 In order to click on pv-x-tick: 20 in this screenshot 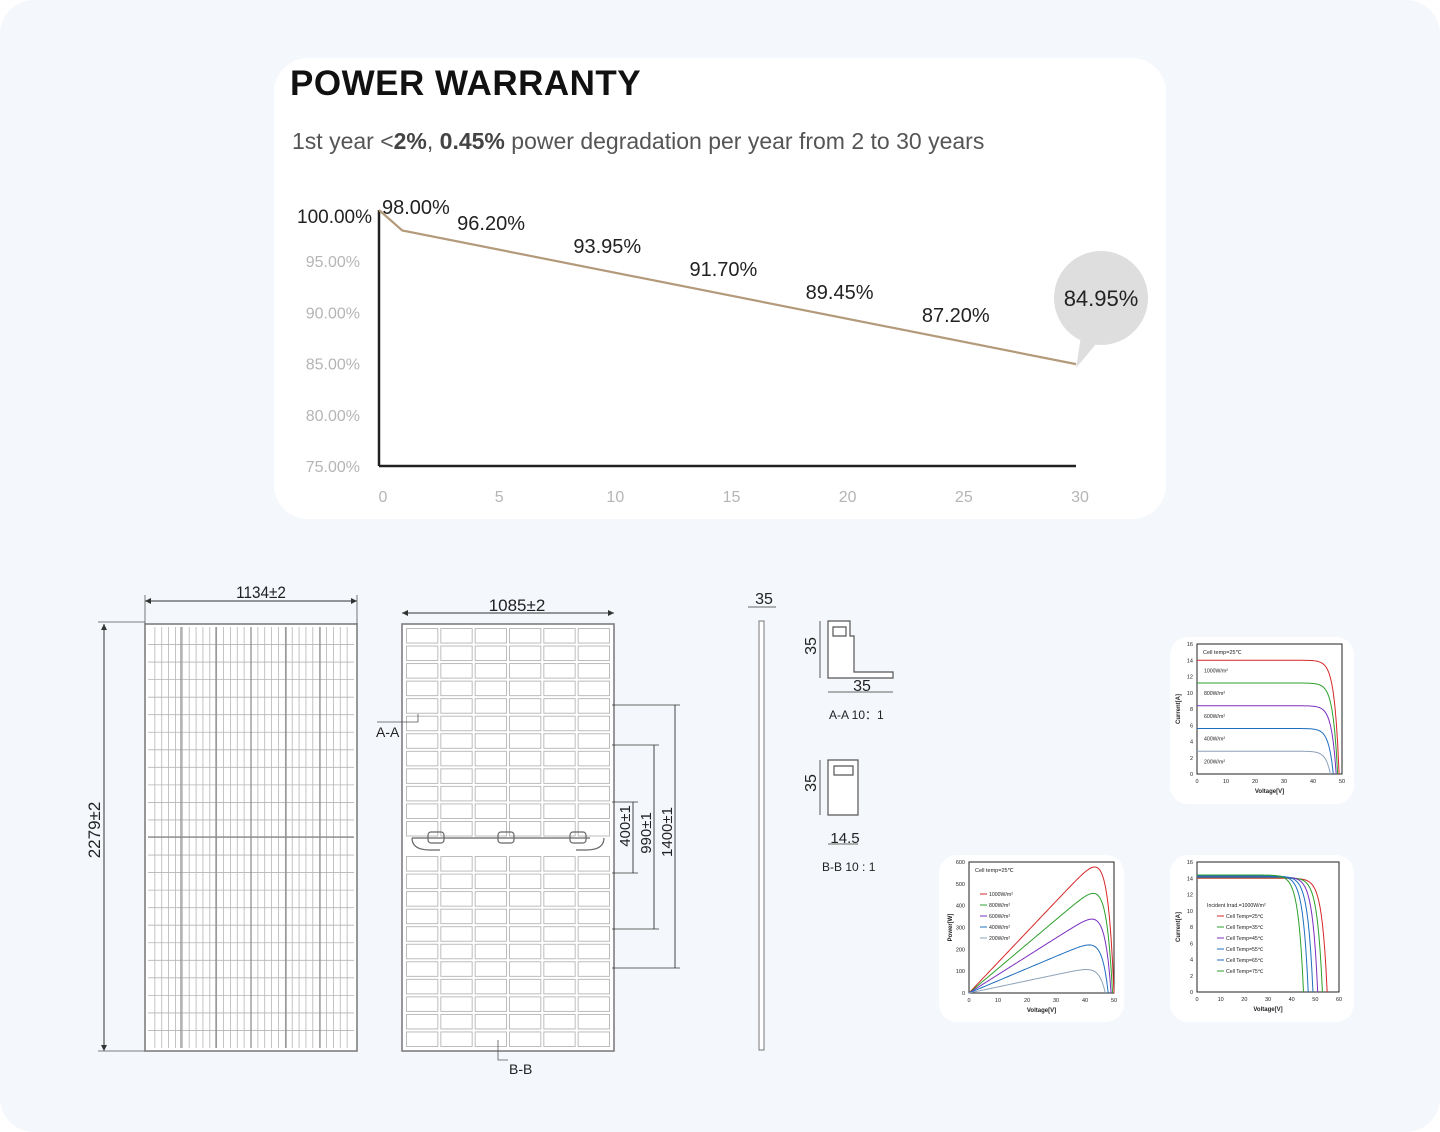, I will do `click(1027, 1001)`.